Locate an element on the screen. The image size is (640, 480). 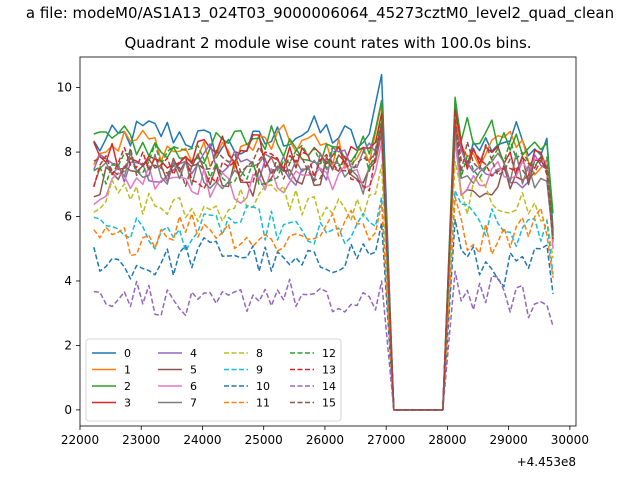
x-tick-label: 28000 is located at coordinates (447, 440).